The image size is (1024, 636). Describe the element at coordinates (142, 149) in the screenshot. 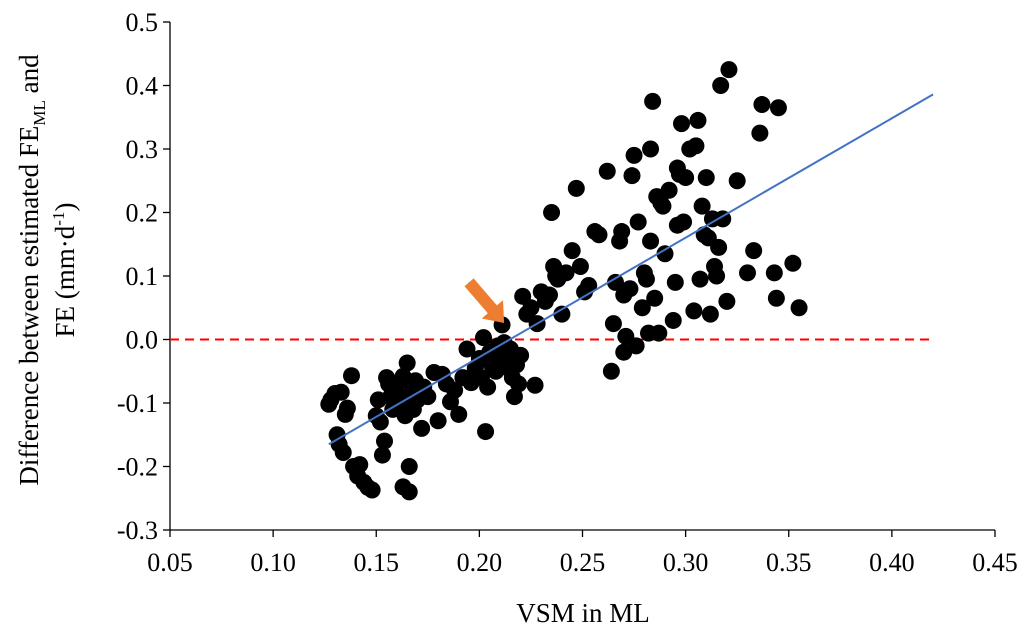

I see `y-tick-label: 0.3` at that location.